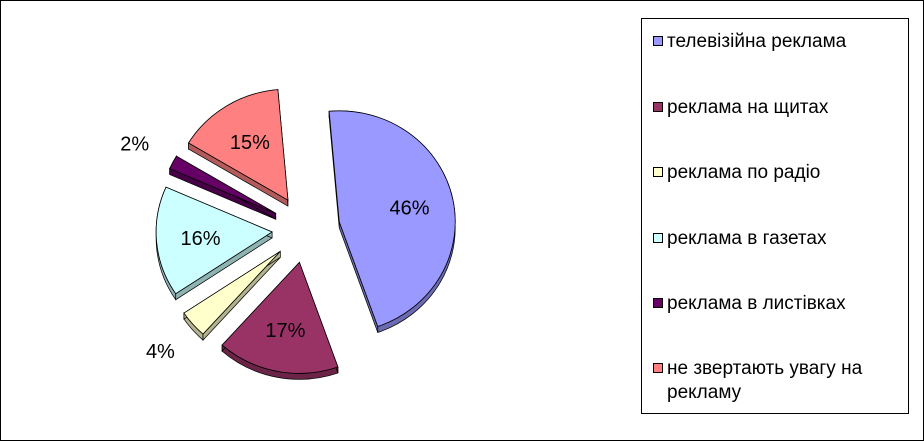 The width and height of the screenshot is (924, 441). What do you see at coordinates (748, 107) in the screenshot?
I see `legend-label: реклама на щитах` at bounding box center [748, 107].